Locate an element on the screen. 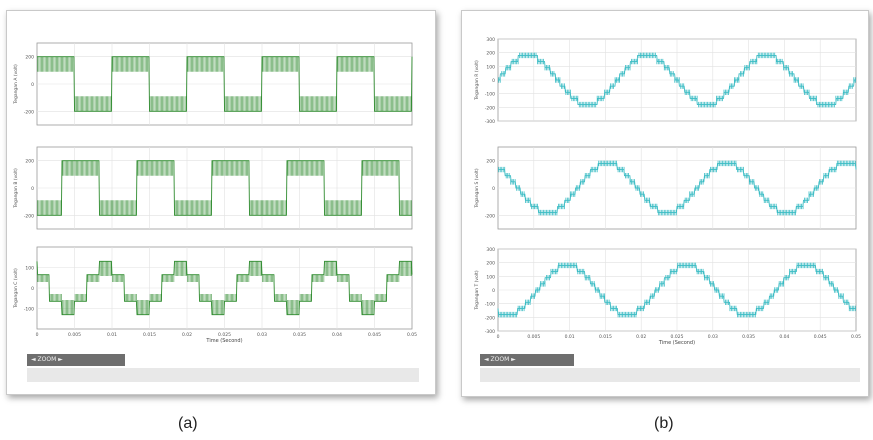 This screenshot has width=873, height=440. y-axis-label: Tegangan C (volt) is located at coordinates (16, 288).